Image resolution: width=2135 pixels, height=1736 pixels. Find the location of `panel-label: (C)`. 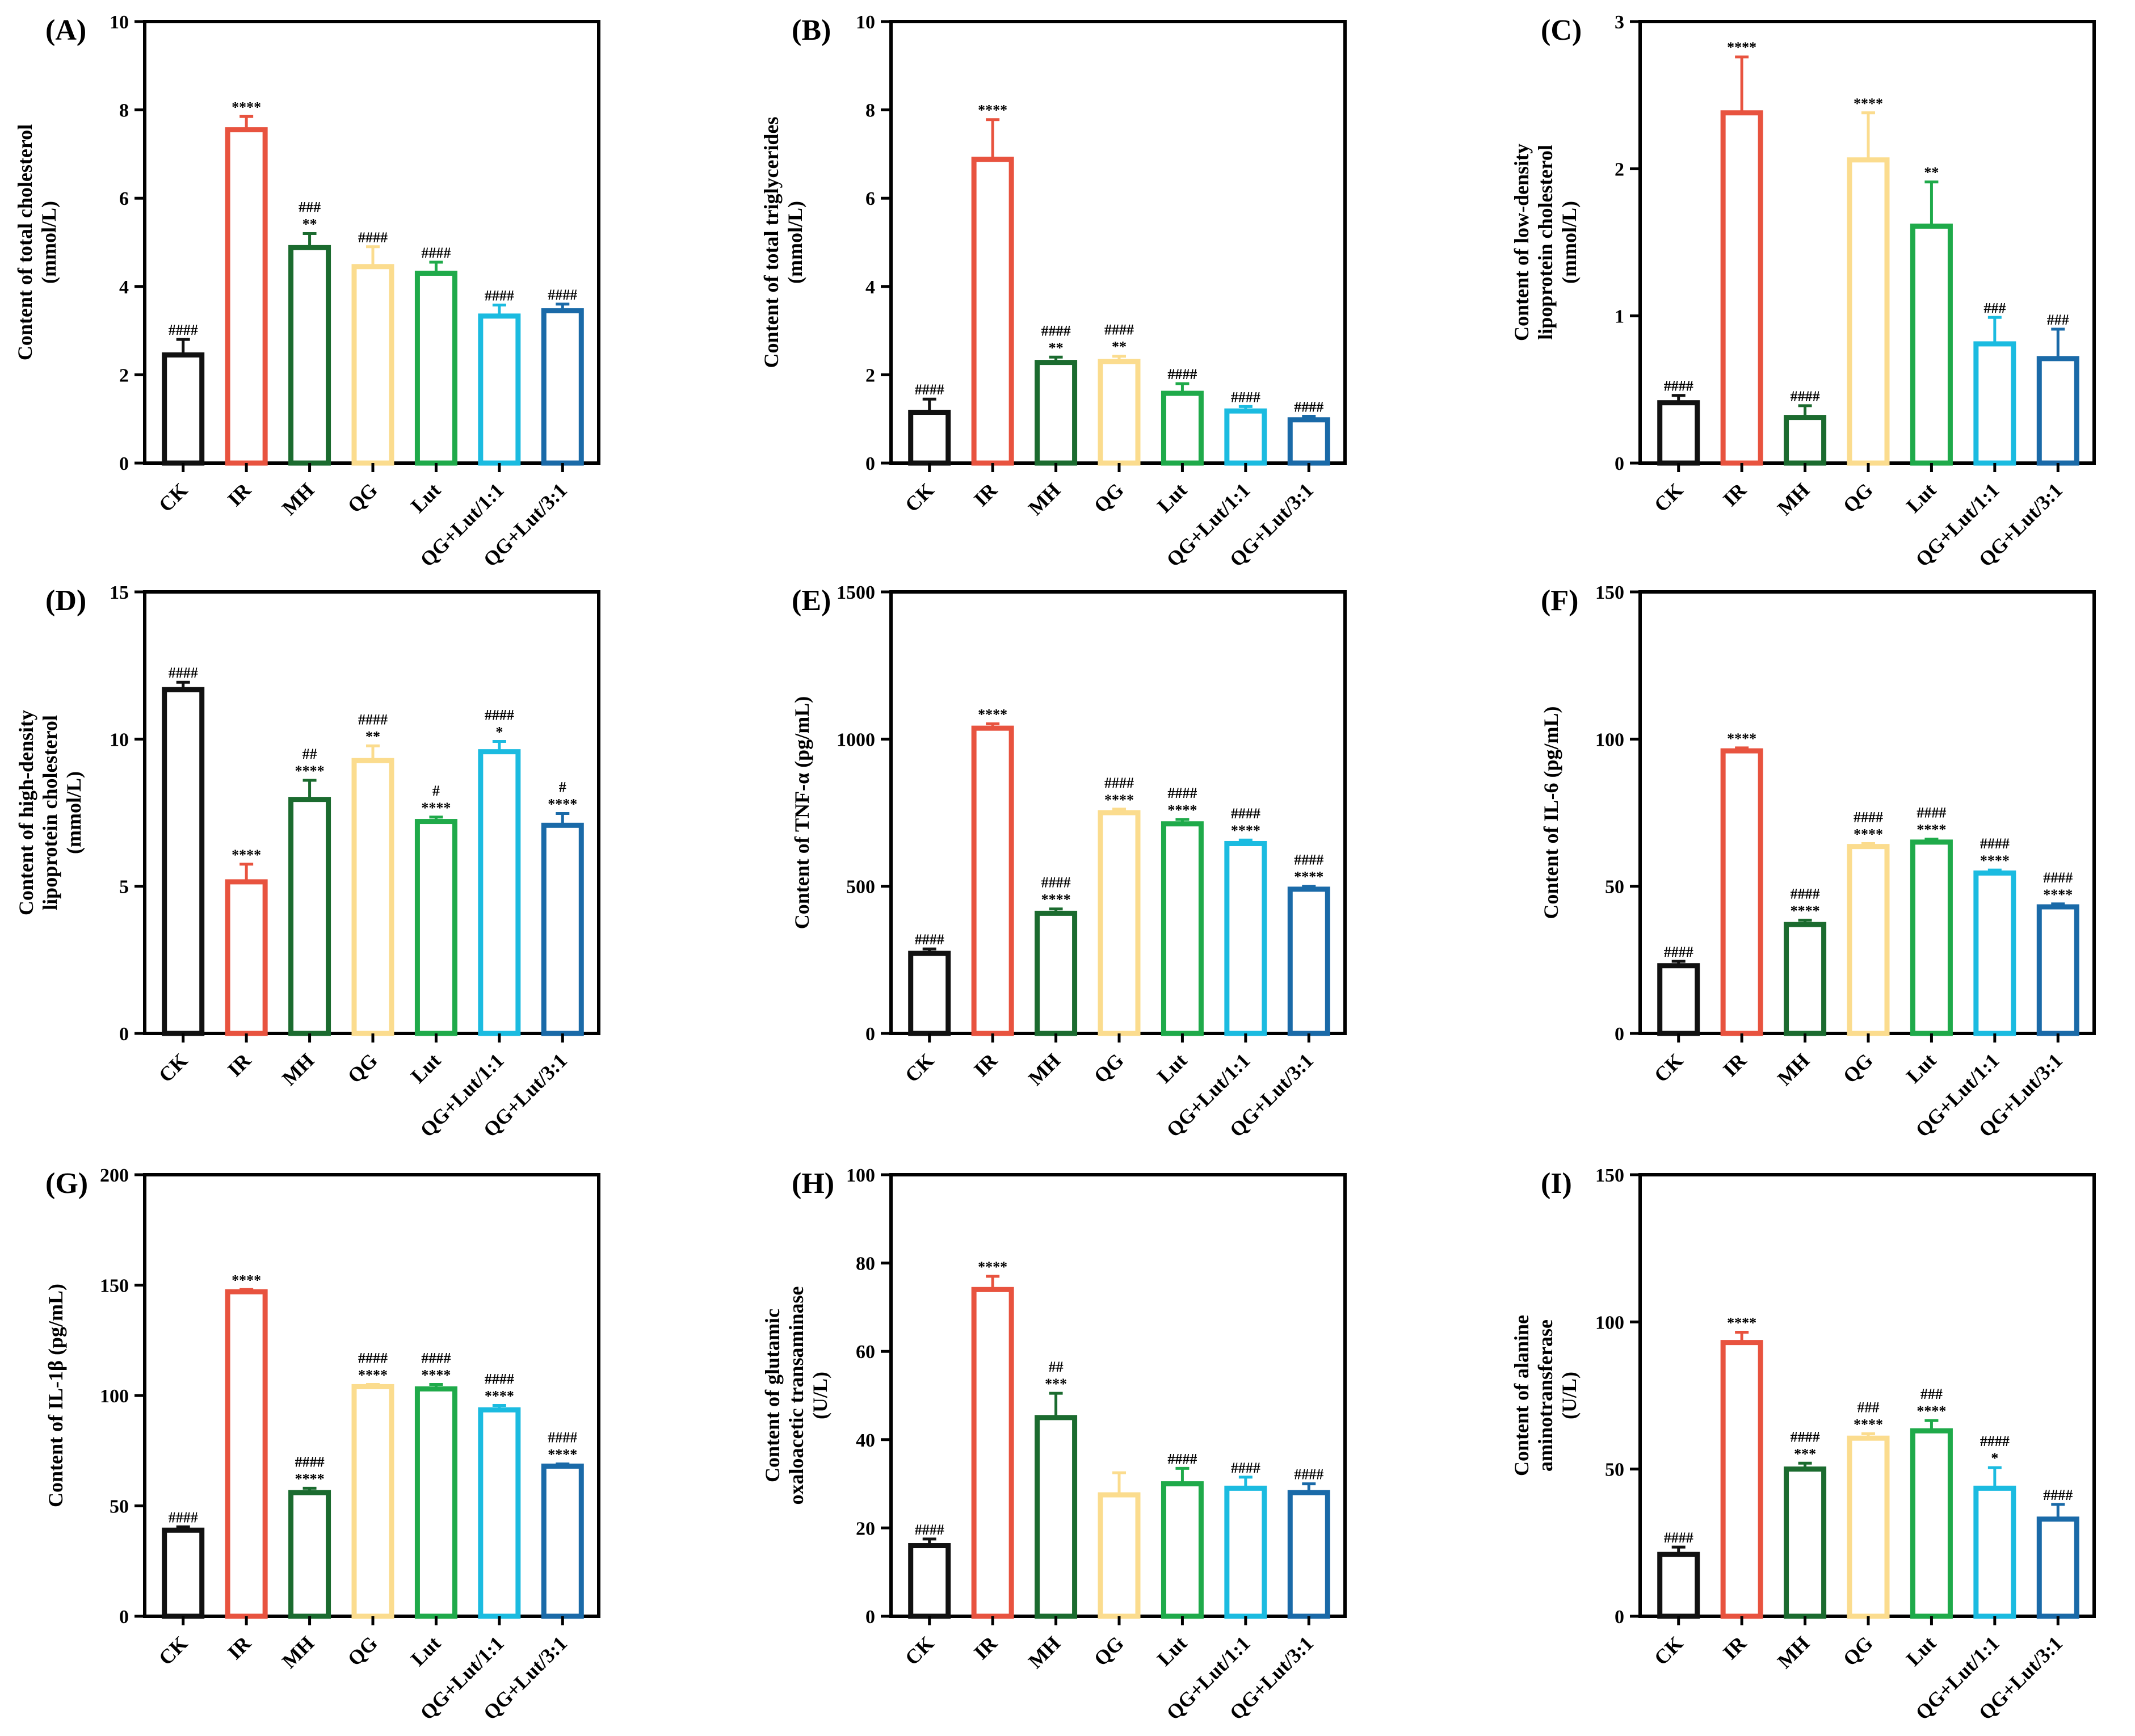

panel-label: (C) is located at coordinates (1561, 30).